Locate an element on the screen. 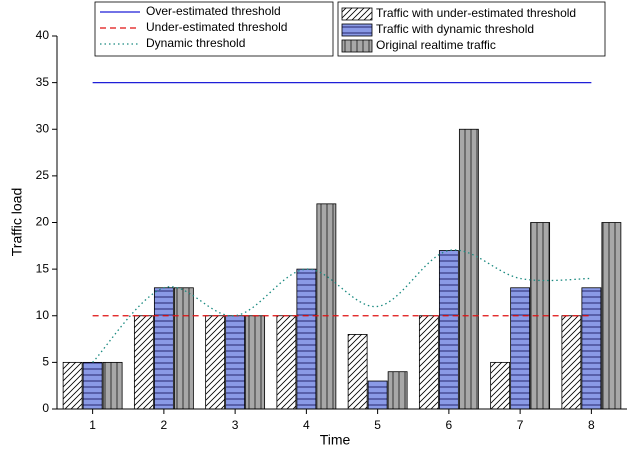  x-tick-label: 4 is located at coordinates (306, 425).